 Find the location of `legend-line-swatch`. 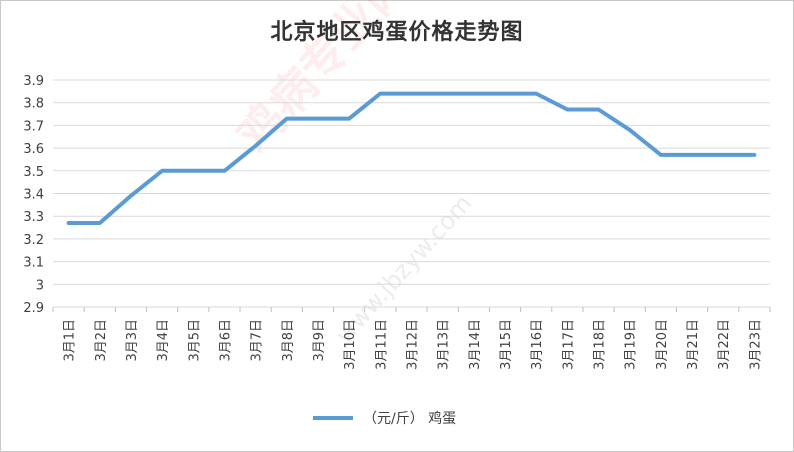

legend-line-swatch is located at coordinates (333, 418).